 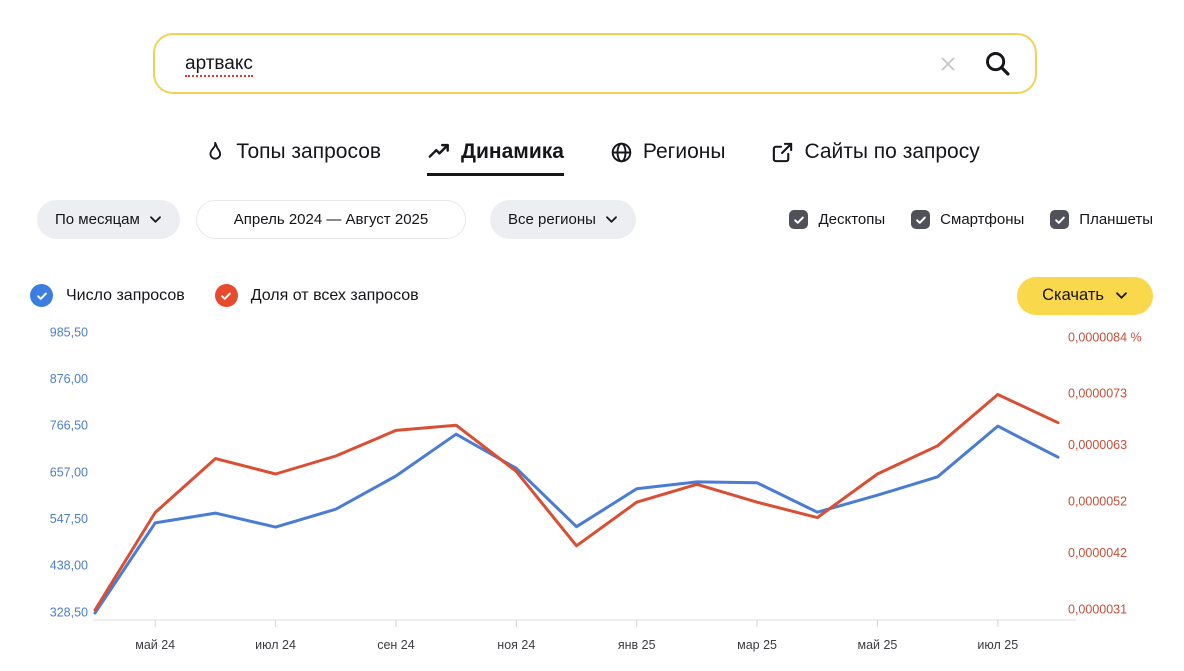 I want to click on x-axis-label: сен 24, so click(x=396, y=645).